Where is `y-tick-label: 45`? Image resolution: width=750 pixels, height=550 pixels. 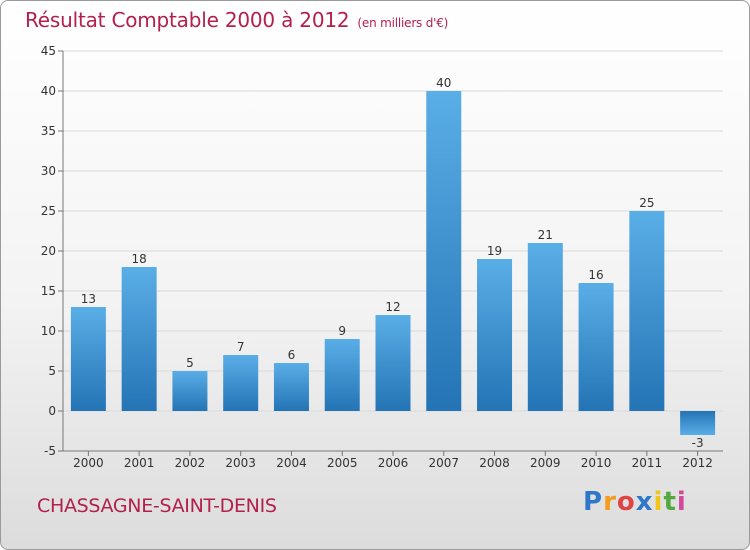
y-tick-label: 45 is located at coordinates (48, 51).